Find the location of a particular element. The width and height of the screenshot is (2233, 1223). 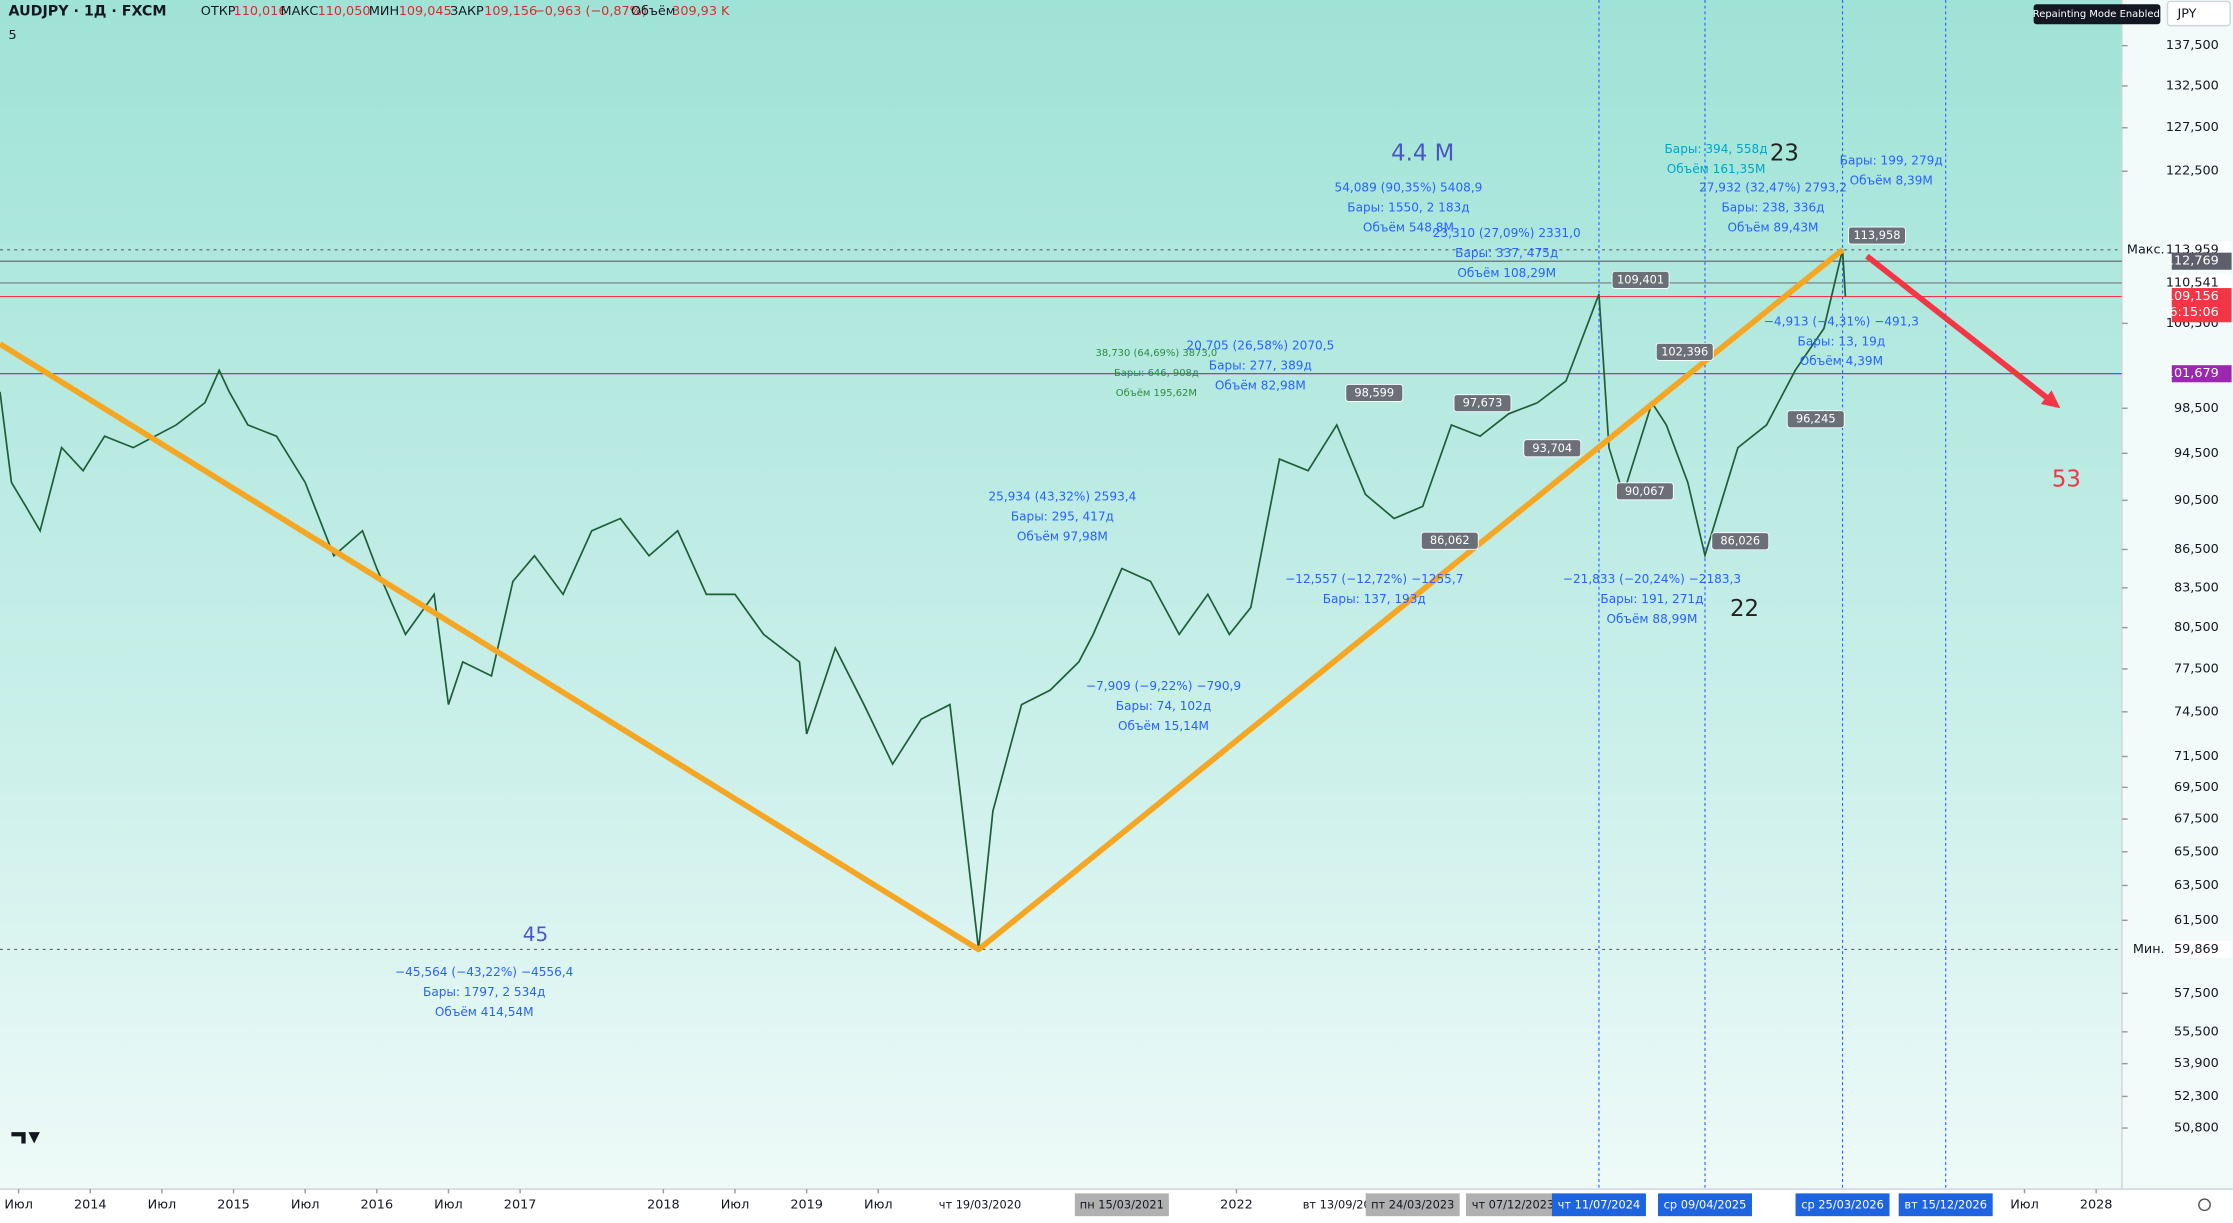

annotation: 23,310 (27,09%) 2331,0 is located at coordinates (1507, 233).